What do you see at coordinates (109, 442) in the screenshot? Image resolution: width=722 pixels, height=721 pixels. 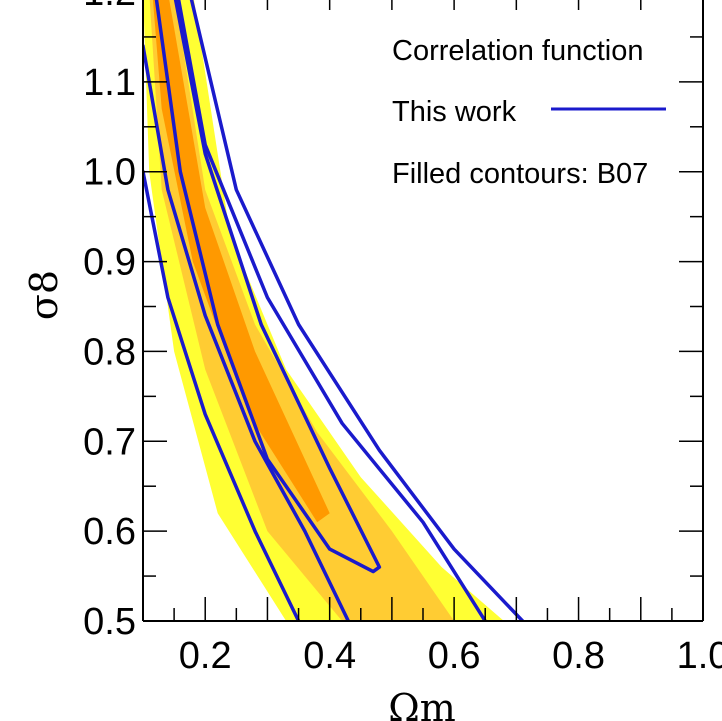 I see `y-tick-label: 0.7` at bounding box center [109, 442].